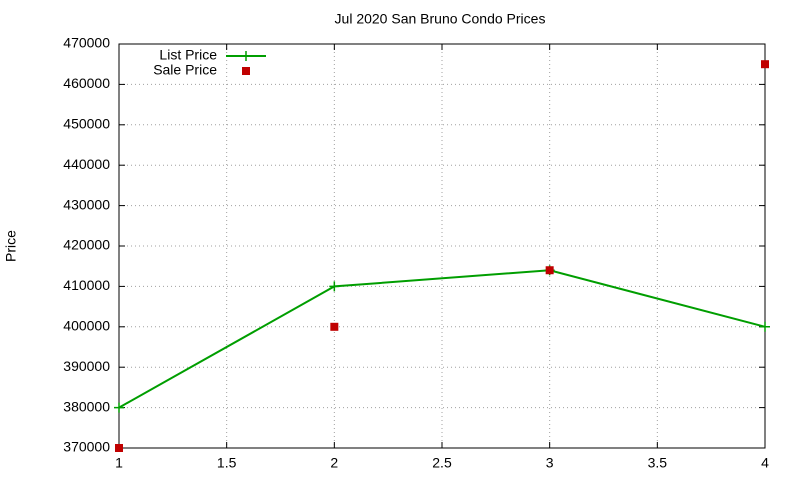  I want to click on y-axis-label: Price, so click(11, 246).